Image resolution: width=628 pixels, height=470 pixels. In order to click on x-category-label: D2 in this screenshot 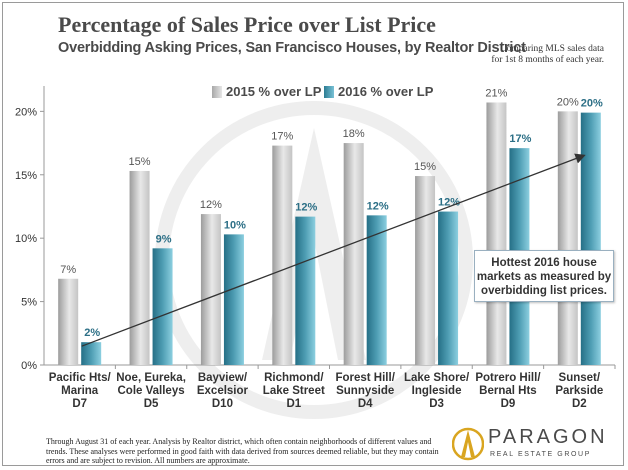, I will do `click(579, 404)`.